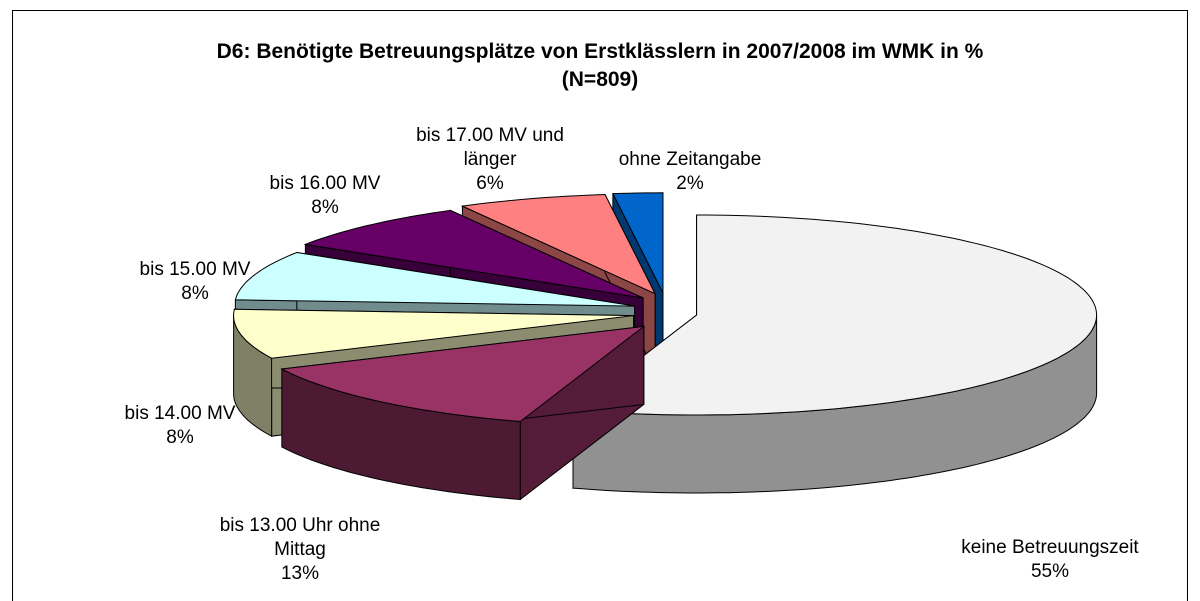 This screenshot has height=601, width=1200. I want to click on data-label: ohne Zeitangabe 2%, so click(690, 172).